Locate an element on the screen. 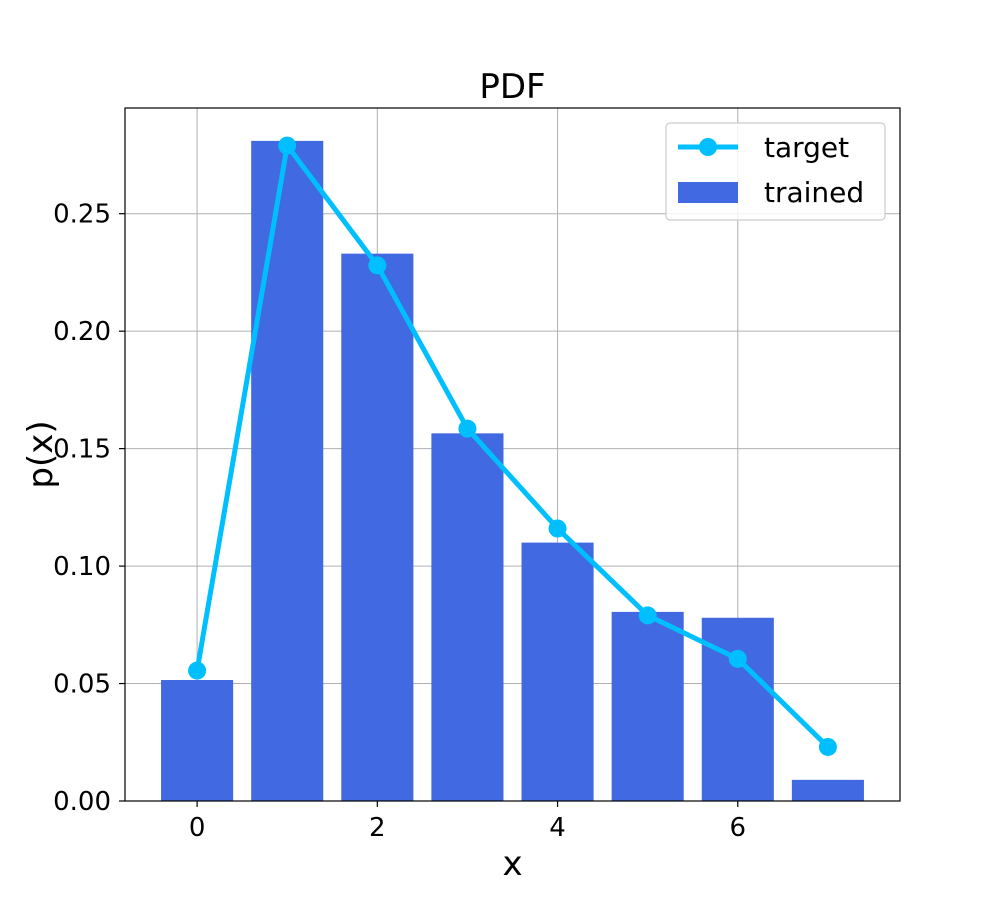  legend-target-swatch-marker is located at coordinates (708, 147).